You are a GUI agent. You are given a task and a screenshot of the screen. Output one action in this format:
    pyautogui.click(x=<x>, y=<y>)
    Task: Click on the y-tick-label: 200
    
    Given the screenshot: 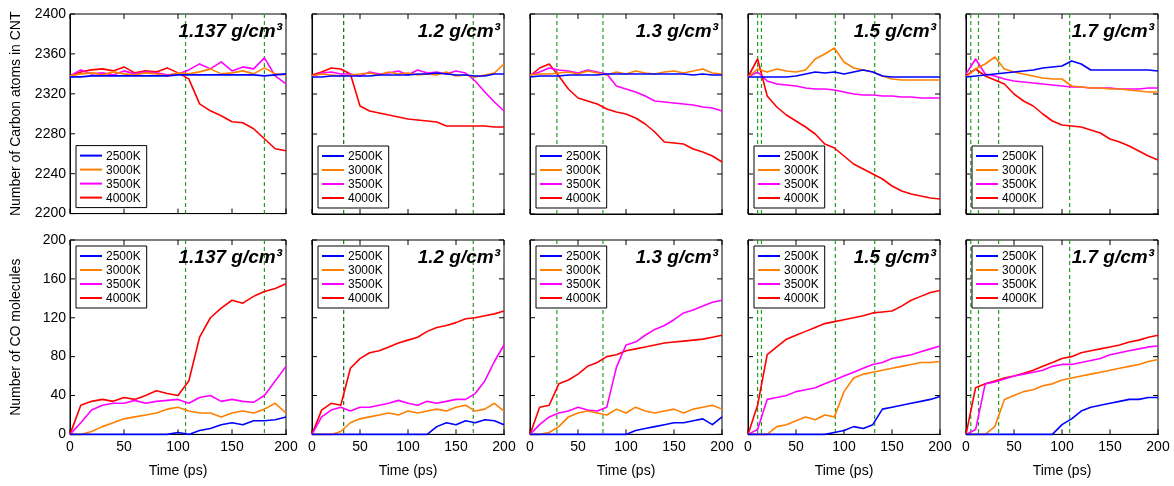 What is the action you would take?
    pyautogui.click(x=54, y=238)
    